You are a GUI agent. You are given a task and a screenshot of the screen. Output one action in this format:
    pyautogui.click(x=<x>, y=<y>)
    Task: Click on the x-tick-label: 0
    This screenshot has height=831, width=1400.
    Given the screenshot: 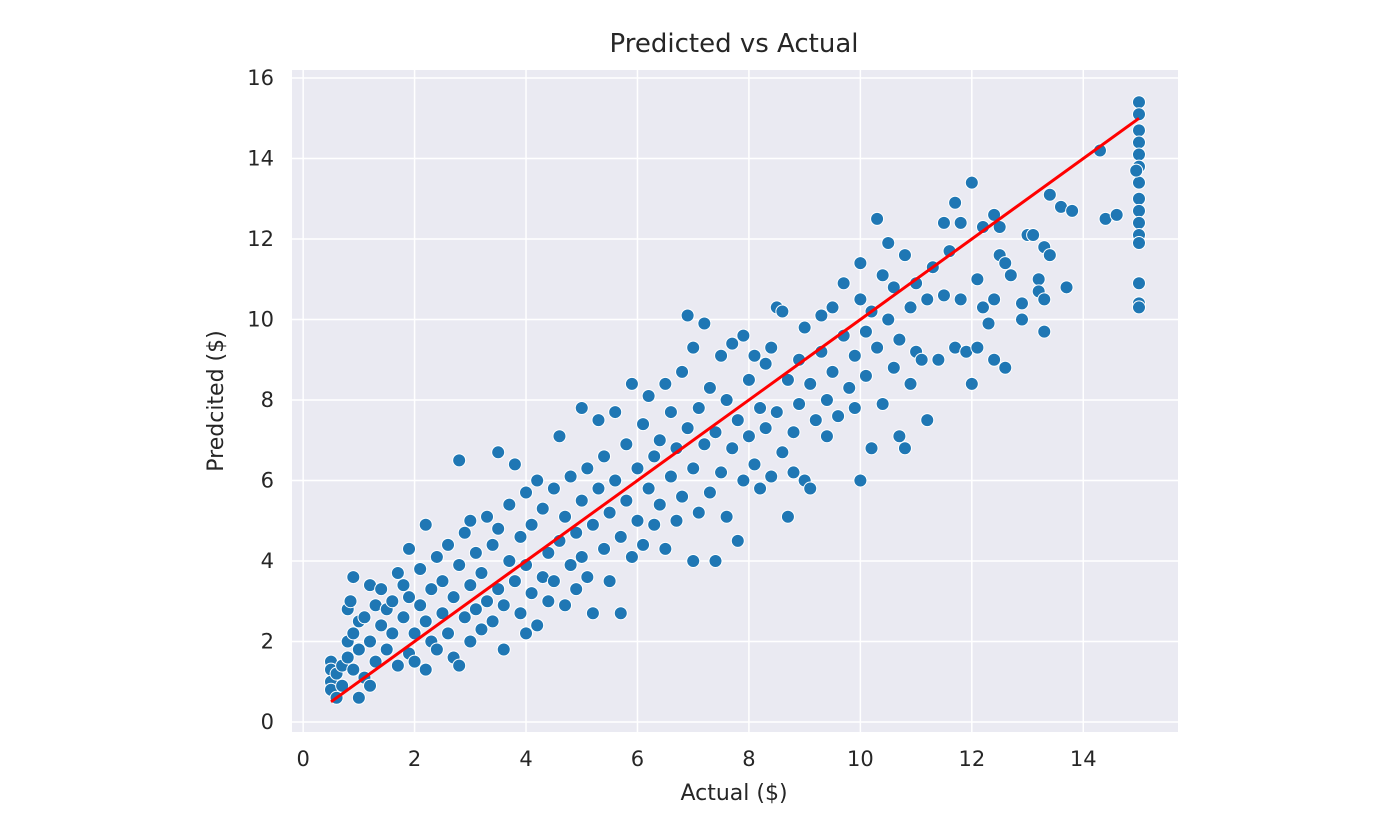 What is the action you would take?
    pyautogui.click(x=302, y=759)
    